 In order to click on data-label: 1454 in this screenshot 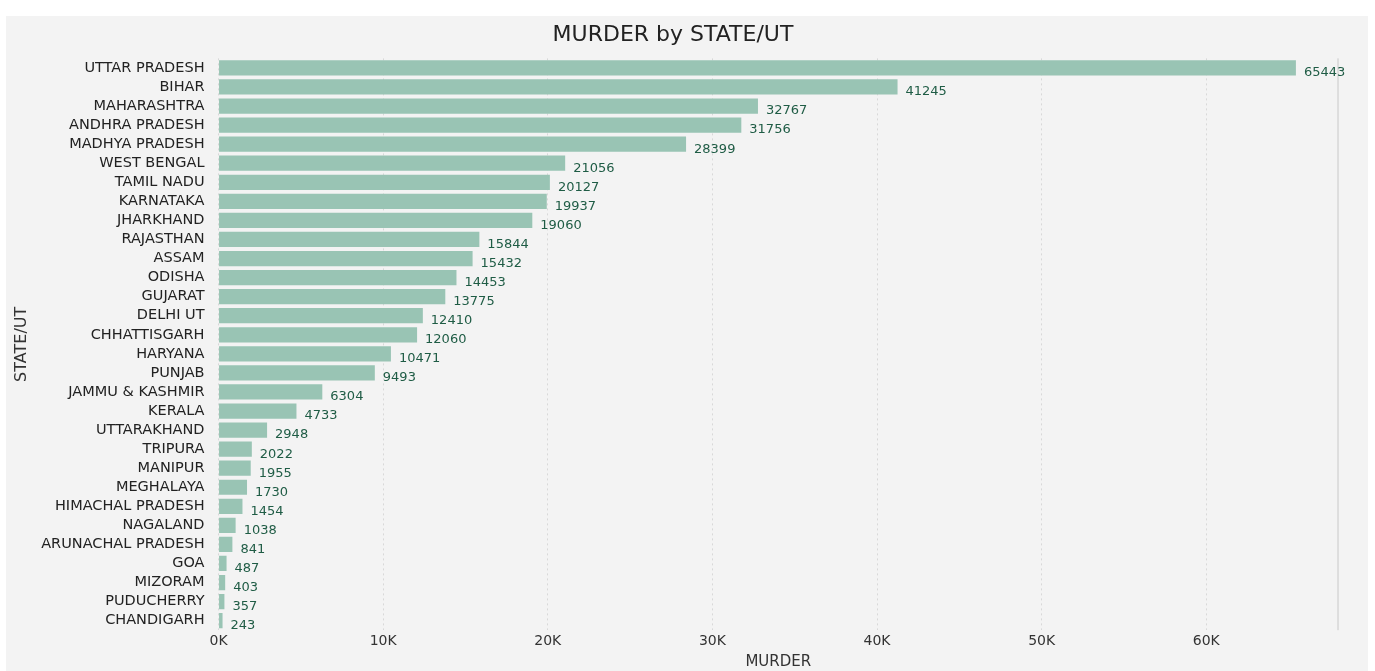, I will do `click(267, 510)`.